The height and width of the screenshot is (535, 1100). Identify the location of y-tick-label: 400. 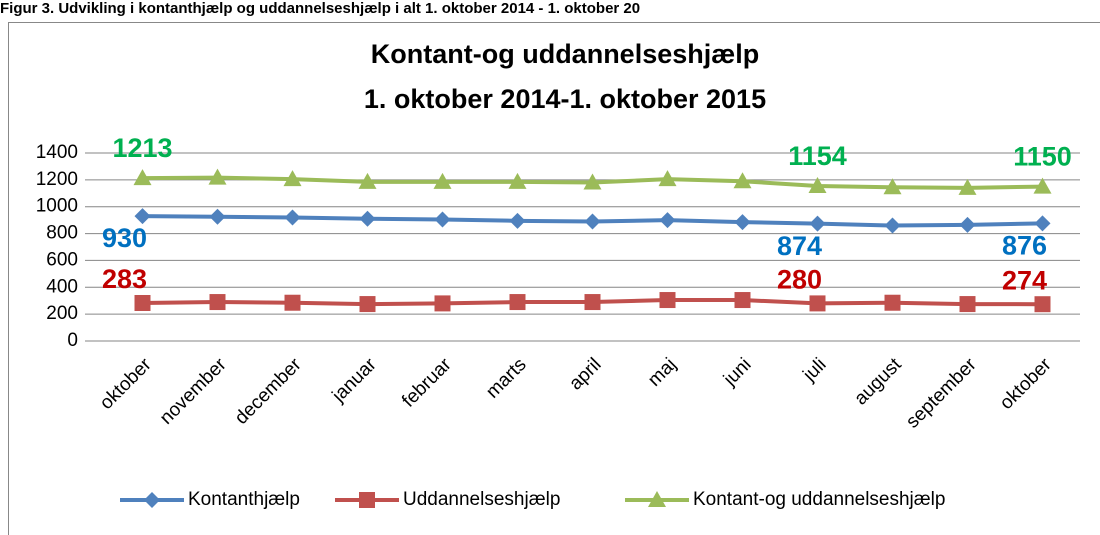
(62, 286).